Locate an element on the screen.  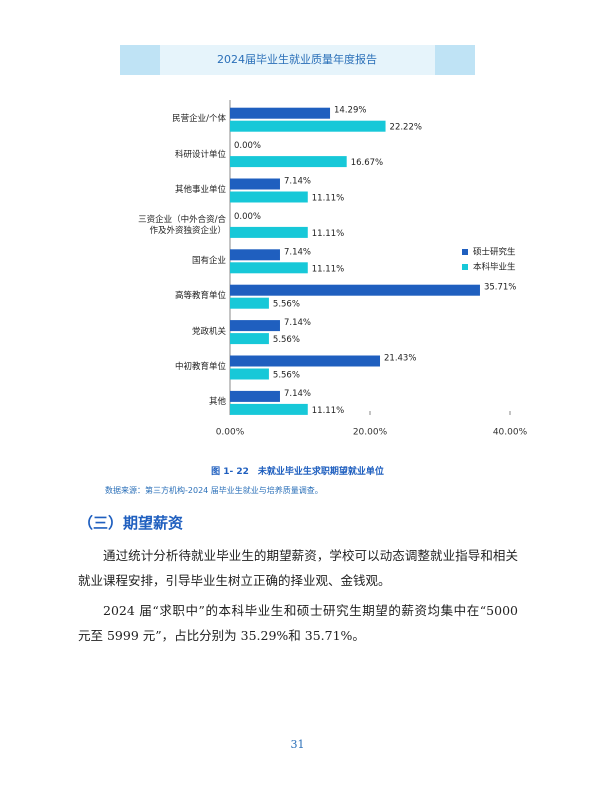
caption: 图 1- 22 未就业毕业生求职期望就业单位 is located at coordinates (297, 472).